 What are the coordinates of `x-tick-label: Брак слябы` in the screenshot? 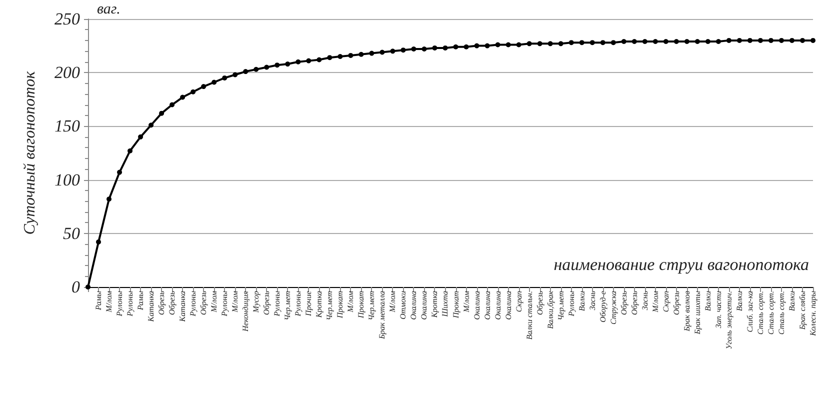 It's located at (802, 310).